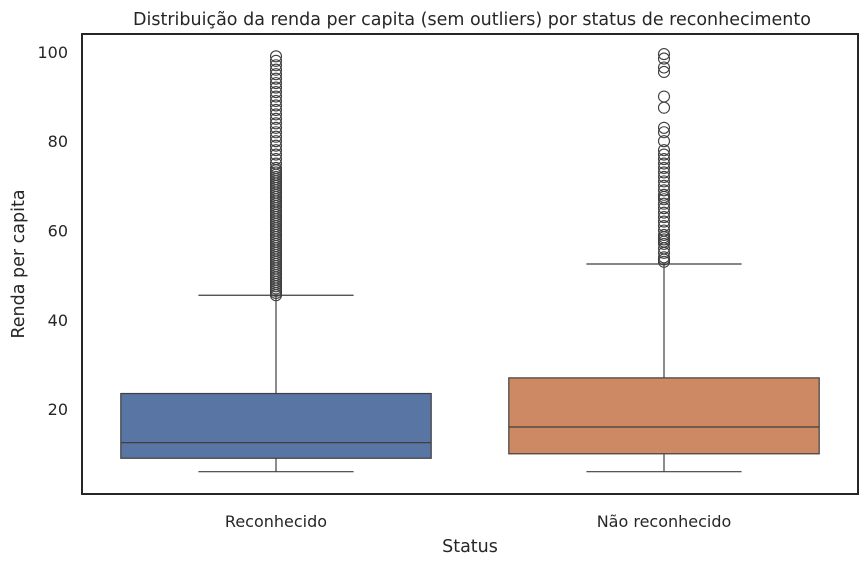 The width and height of the screenshot is (867, 565). What do you see at coordinates (58, 320) in the screenshot?
I see `y-tick-label: 40` at bounding box center [58, 320].